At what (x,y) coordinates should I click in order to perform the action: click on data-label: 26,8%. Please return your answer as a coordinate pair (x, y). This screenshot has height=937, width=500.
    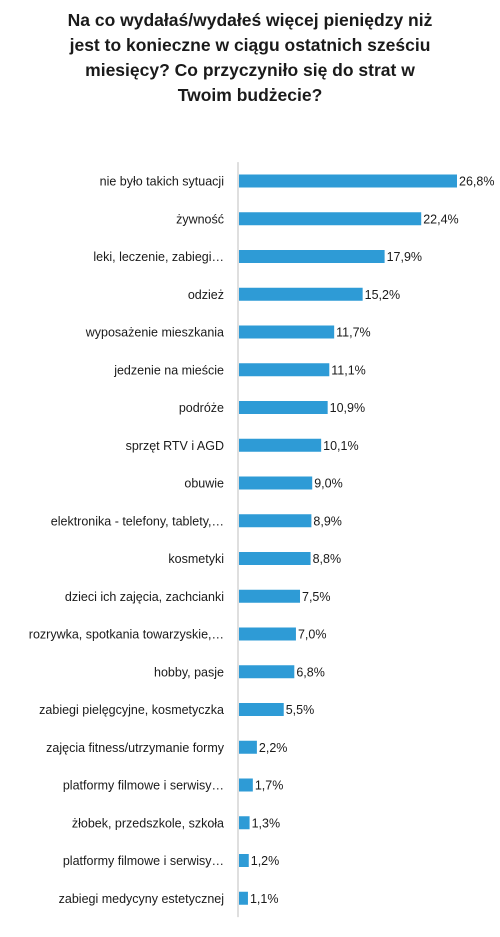
    Looking at the image, I should click on (476, 182).